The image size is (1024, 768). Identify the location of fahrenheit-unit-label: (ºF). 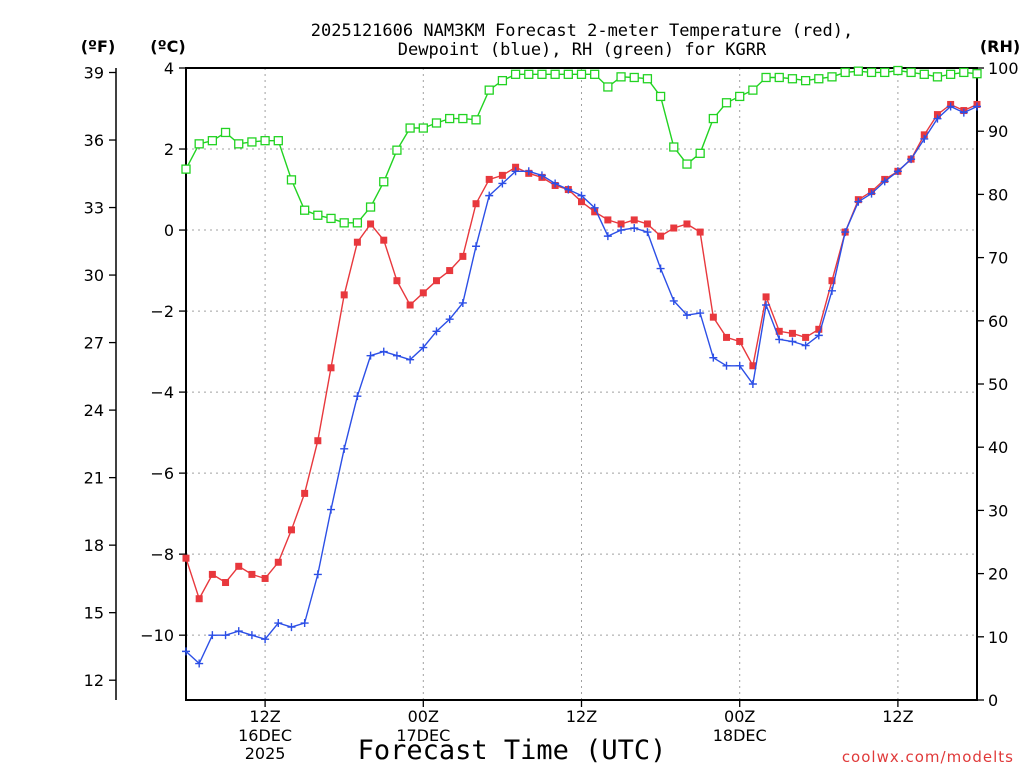
(98, 46).